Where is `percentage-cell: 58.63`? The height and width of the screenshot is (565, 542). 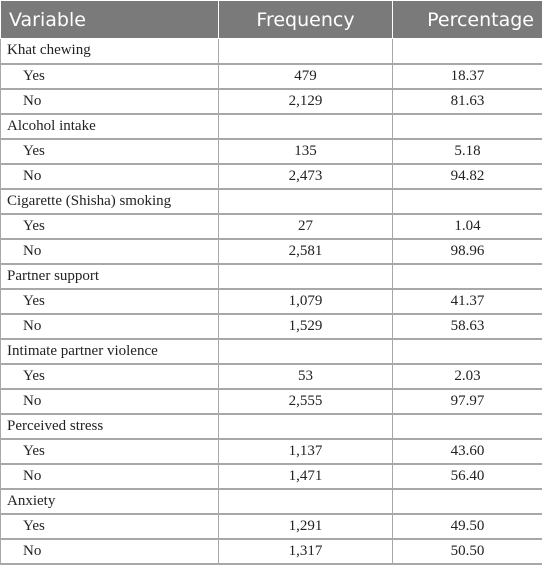
percentage-cell: 58.63 is located at coordinates (467, 326).